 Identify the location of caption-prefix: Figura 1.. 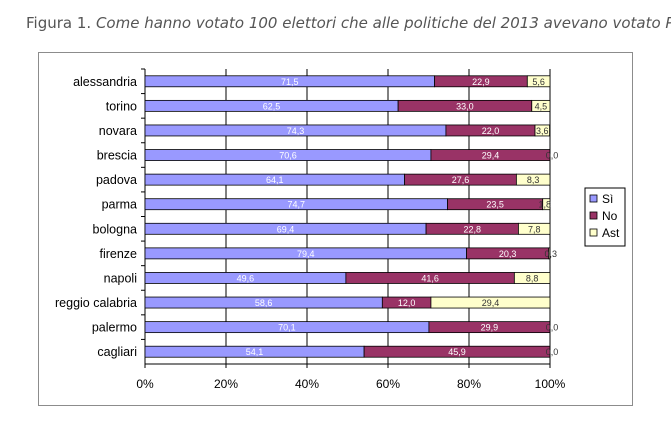
(59, 23).